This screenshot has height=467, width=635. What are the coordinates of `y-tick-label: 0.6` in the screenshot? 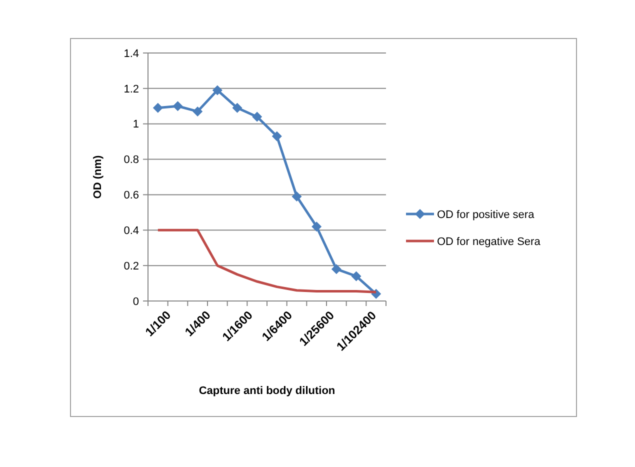 It's located at (131, 196).